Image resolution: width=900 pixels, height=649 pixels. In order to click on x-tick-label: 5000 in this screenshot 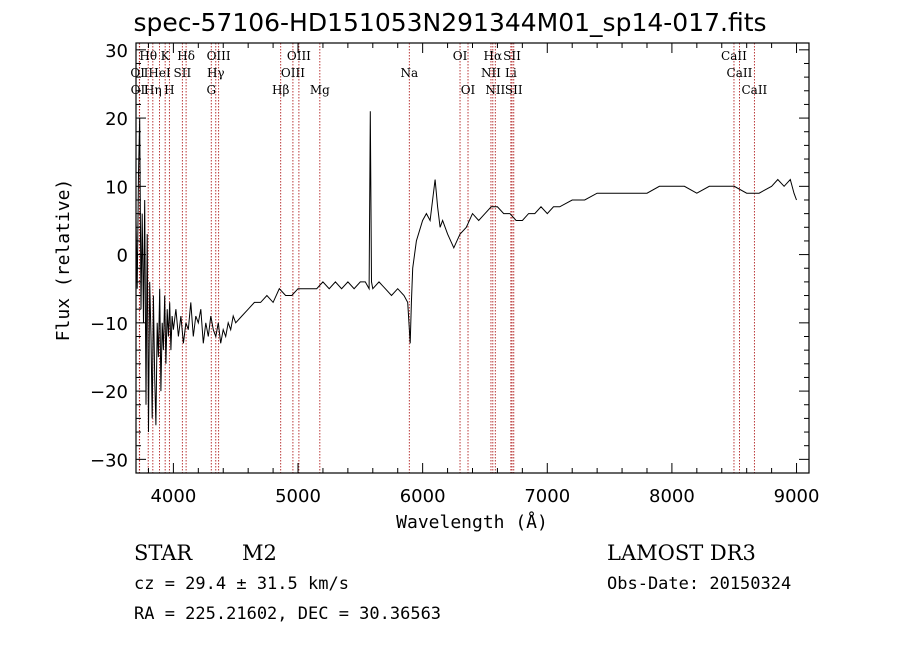, I will do `click(298, 496)`.